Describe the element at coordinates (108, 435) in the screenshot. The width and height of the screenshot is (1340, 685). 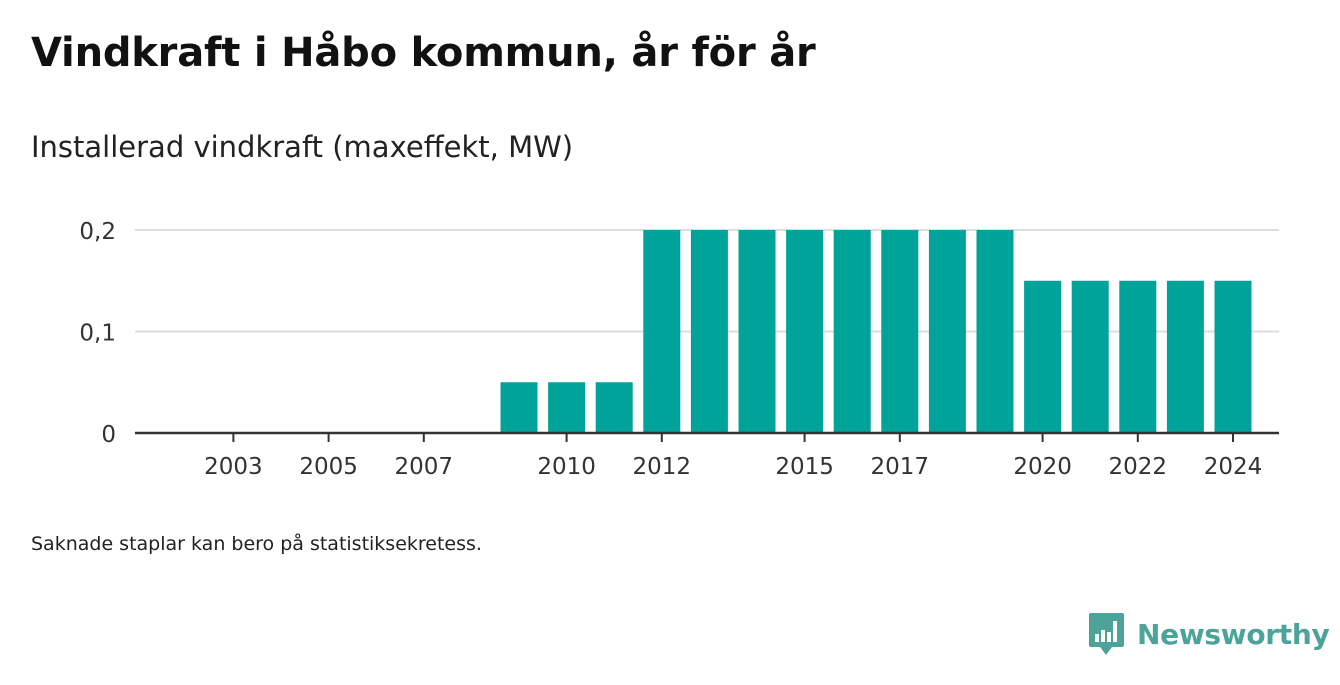
I see `y-tick-label: 0` at that location.